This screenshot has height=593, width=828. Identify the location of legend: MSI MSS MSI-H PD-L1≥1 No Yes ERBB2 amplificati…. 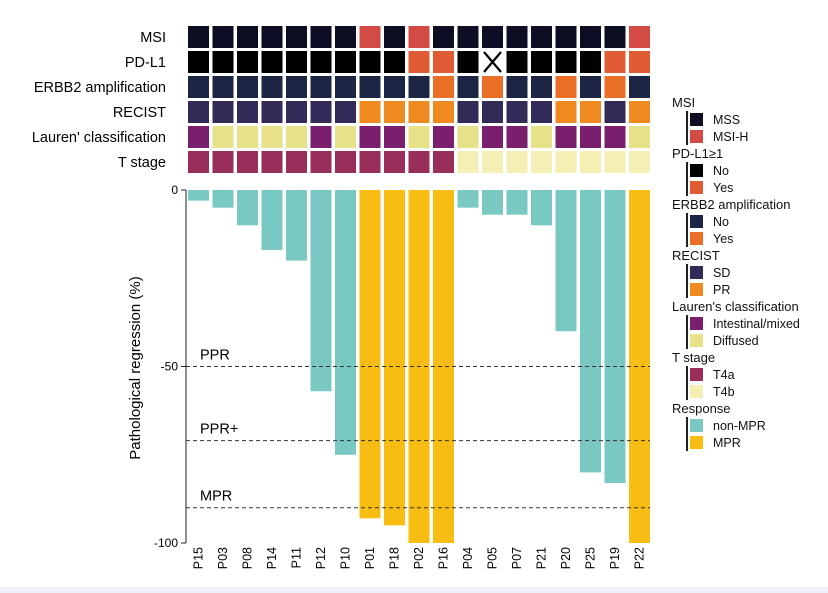
(750, 272).